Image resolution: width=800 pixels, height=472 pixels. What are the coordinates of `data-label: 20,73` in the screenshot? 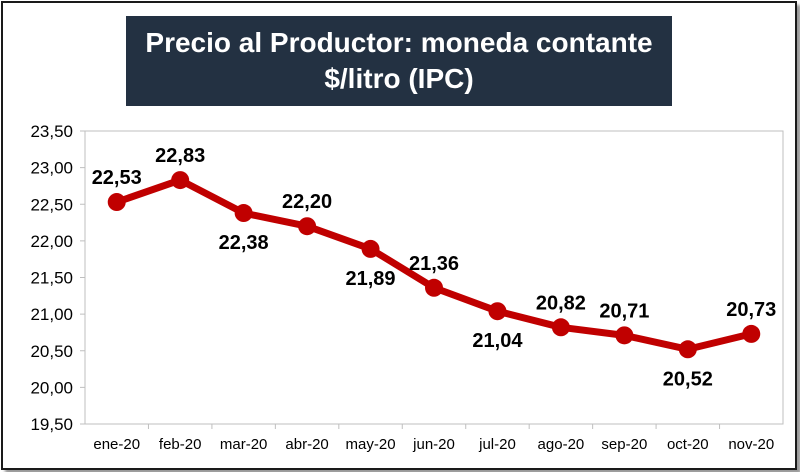 It's located at (751, 310).